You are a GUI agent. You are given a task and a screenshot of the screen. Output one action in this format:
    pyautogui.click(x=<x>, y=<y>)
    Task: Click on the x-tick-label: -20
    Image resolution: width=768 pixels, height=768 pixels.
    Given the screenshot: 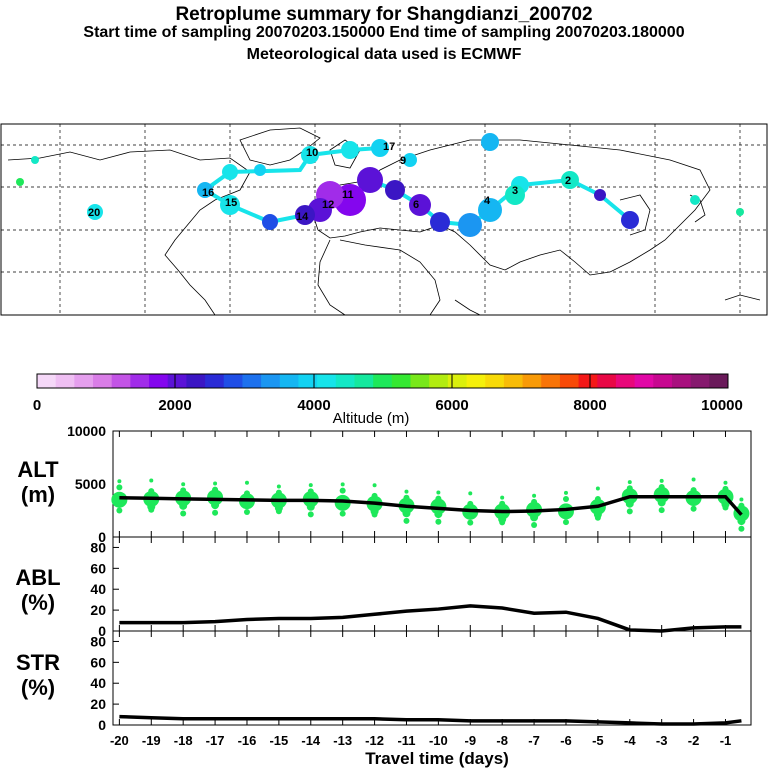 What is the action you would take?
    pyautogui.click(x=119, y=740)
    